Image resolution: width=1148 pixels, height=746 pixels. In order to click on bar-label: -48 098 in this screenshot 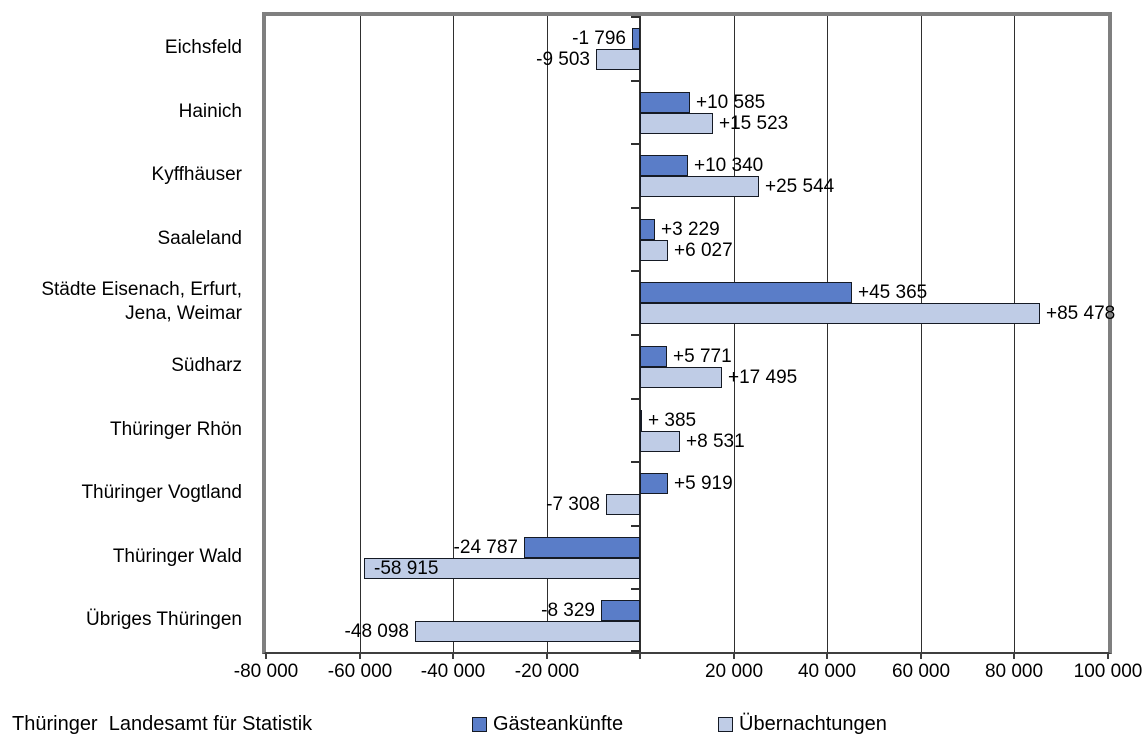, I will do `click(376, 631)`.